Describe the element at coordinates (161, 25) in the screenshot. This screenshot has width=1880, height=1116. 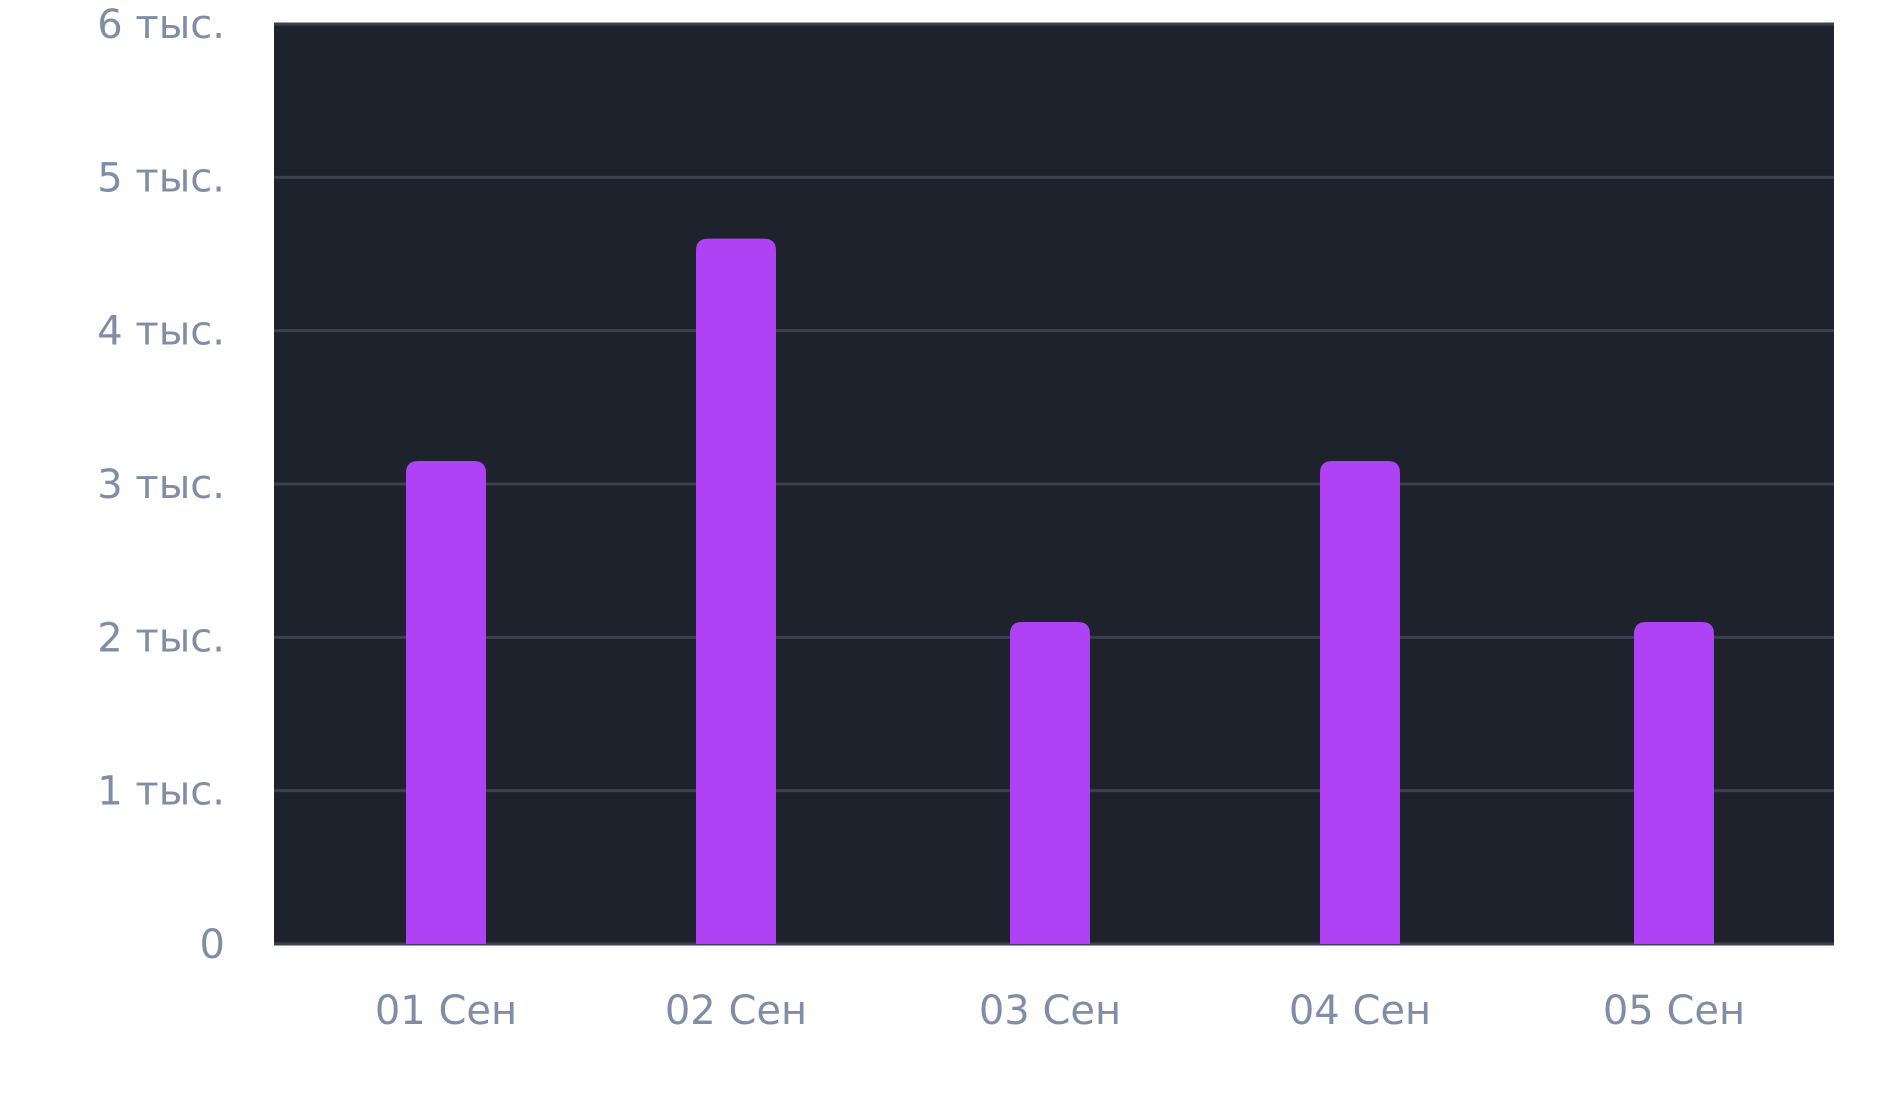
I see `y-tick-label-6: 6 тыс.` at that location.